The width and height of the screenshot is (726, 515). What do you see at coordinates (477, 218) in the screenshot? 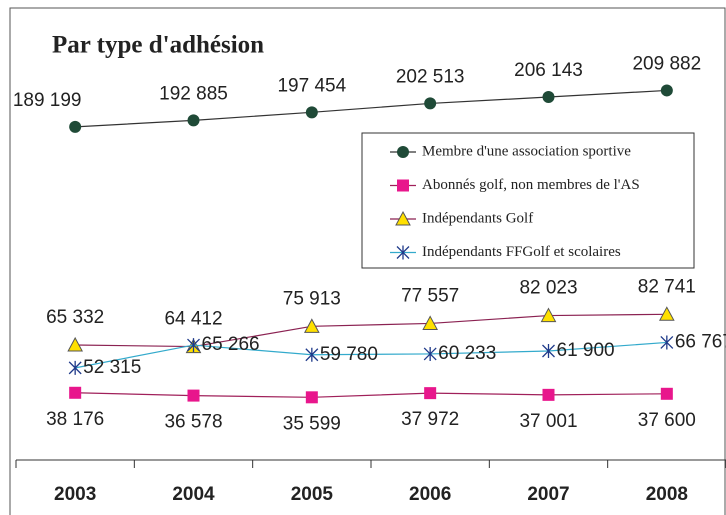
I see `legend-label: Indépendants Golf` at bounding box center [477, 218].